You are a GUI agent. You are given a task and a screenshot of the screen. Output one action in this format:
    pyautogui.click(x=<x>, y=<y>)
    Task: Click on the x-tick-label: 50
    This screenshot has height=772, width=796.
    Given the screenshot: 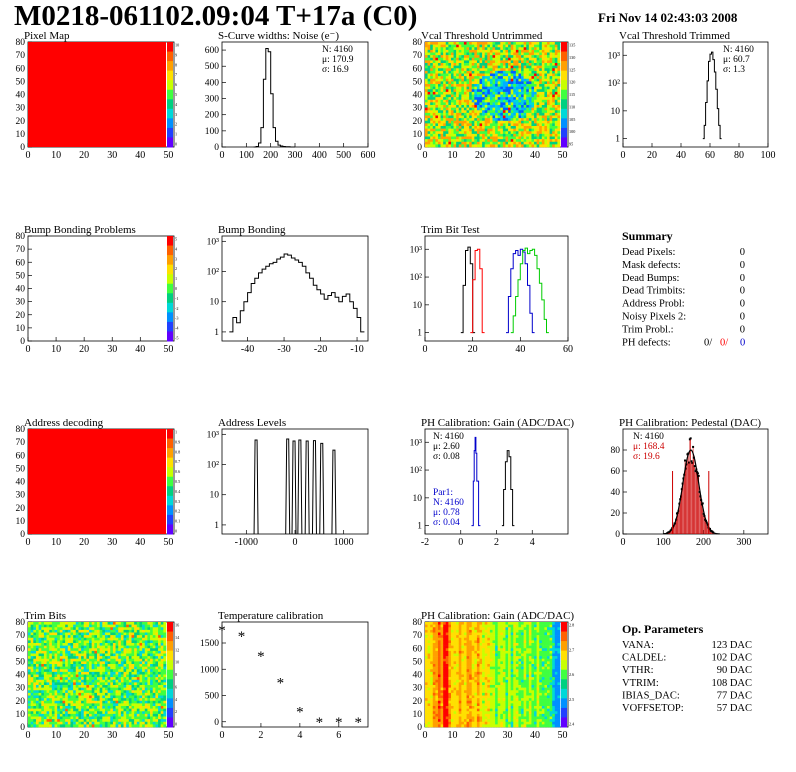 What is the action you would take?
    pyautogui.click(x=563, y=155)
    